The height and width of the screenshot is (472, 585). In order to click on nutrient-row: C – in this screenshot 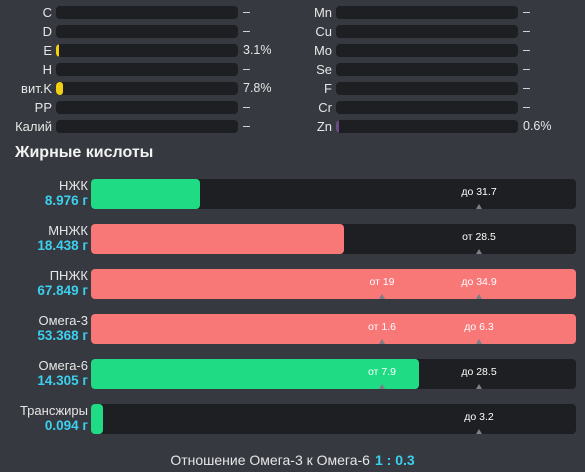, I will do `click(125, 12)`.